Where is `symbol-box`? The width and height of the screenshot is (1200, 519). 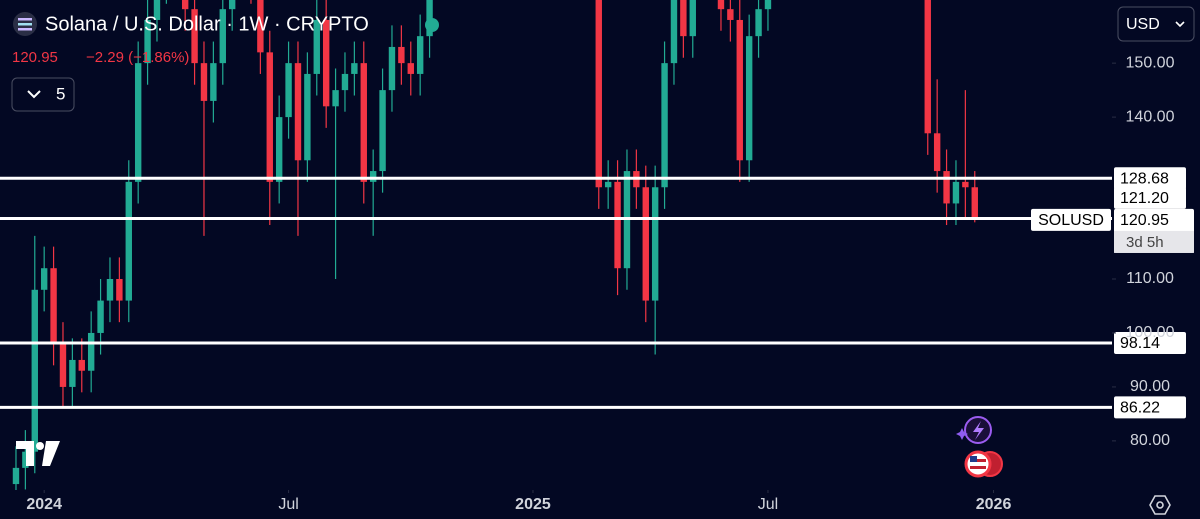
symbol-box is located at coordinates (1071, 219).